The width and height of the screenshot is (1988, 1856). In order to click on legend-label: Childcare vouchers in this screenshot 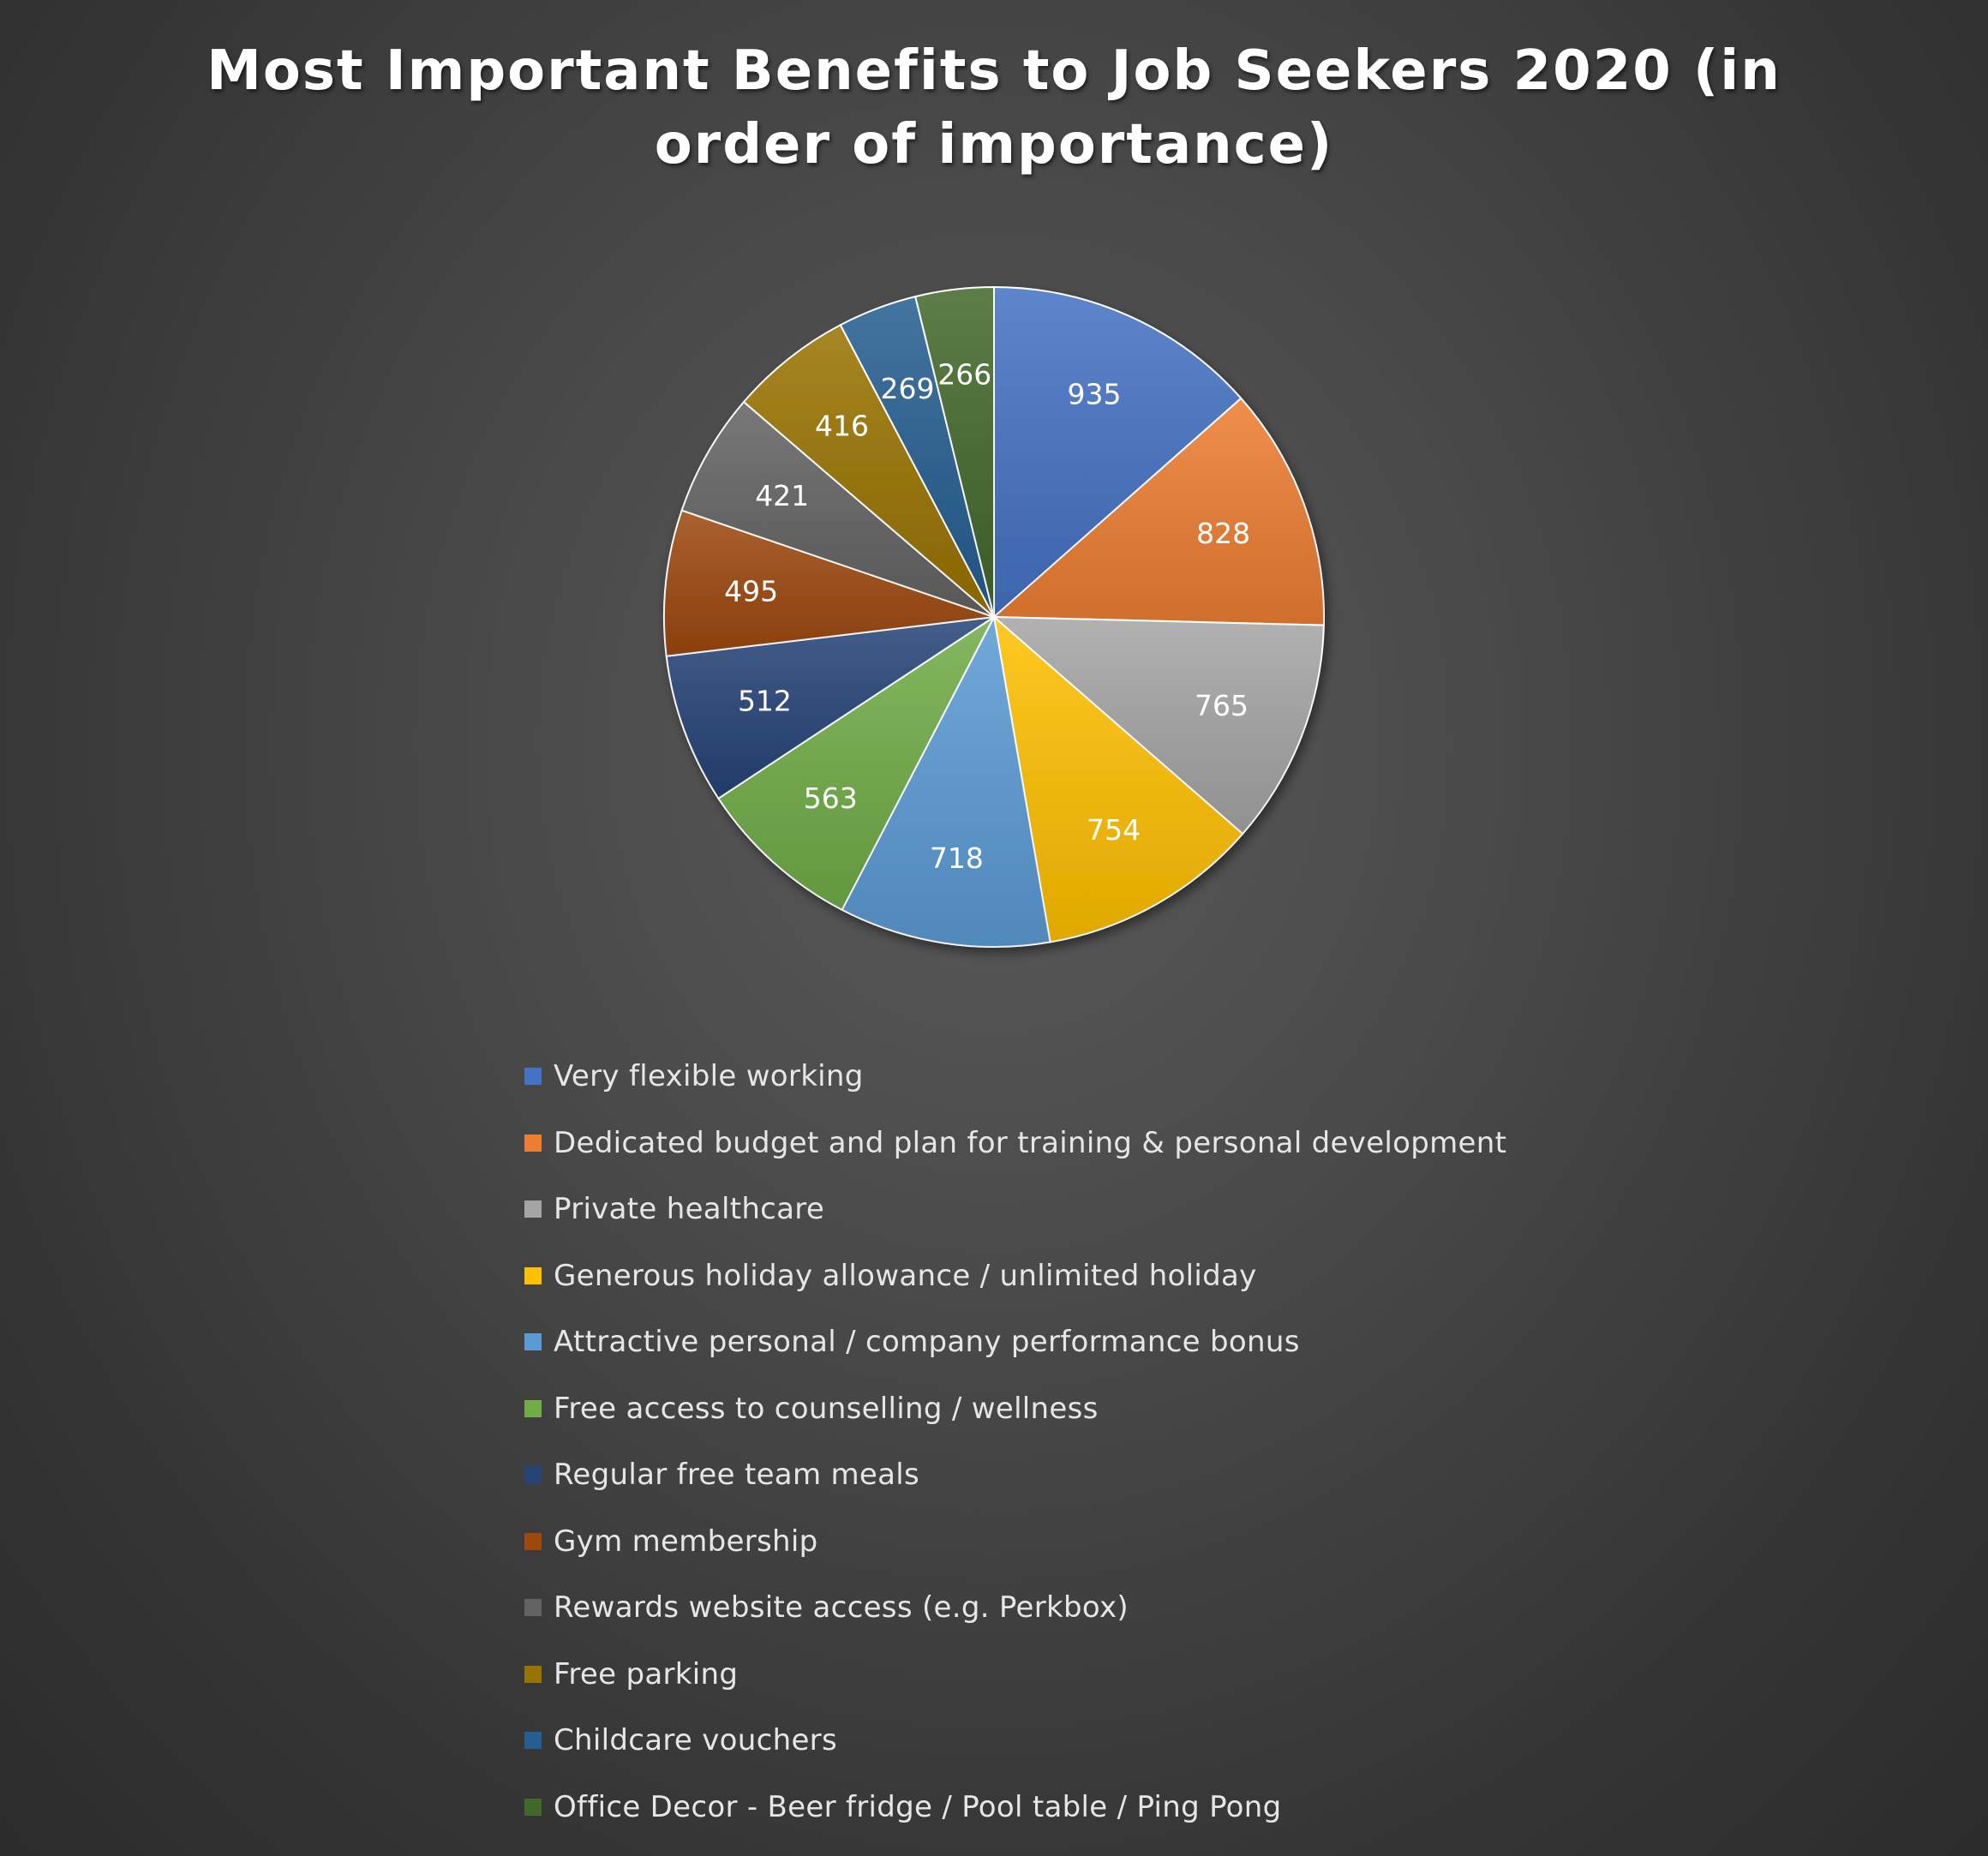, I will do `click(696, 1740)`.